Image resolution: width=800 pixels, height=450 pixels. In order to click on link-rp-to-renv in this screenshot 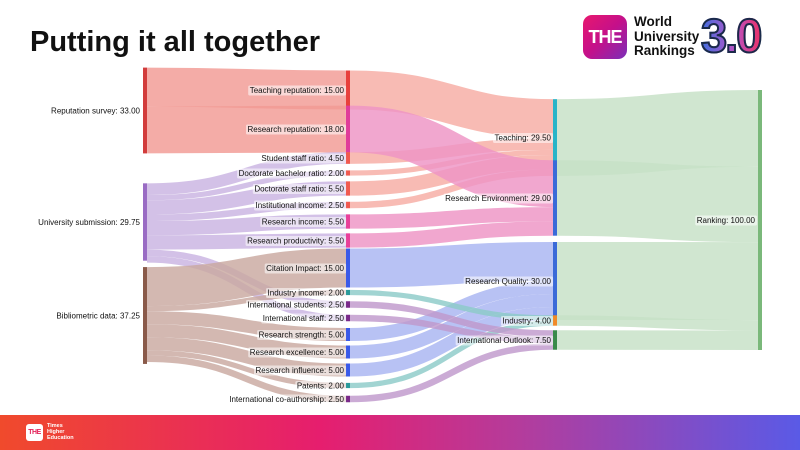, I will do `click(451, 234)`.